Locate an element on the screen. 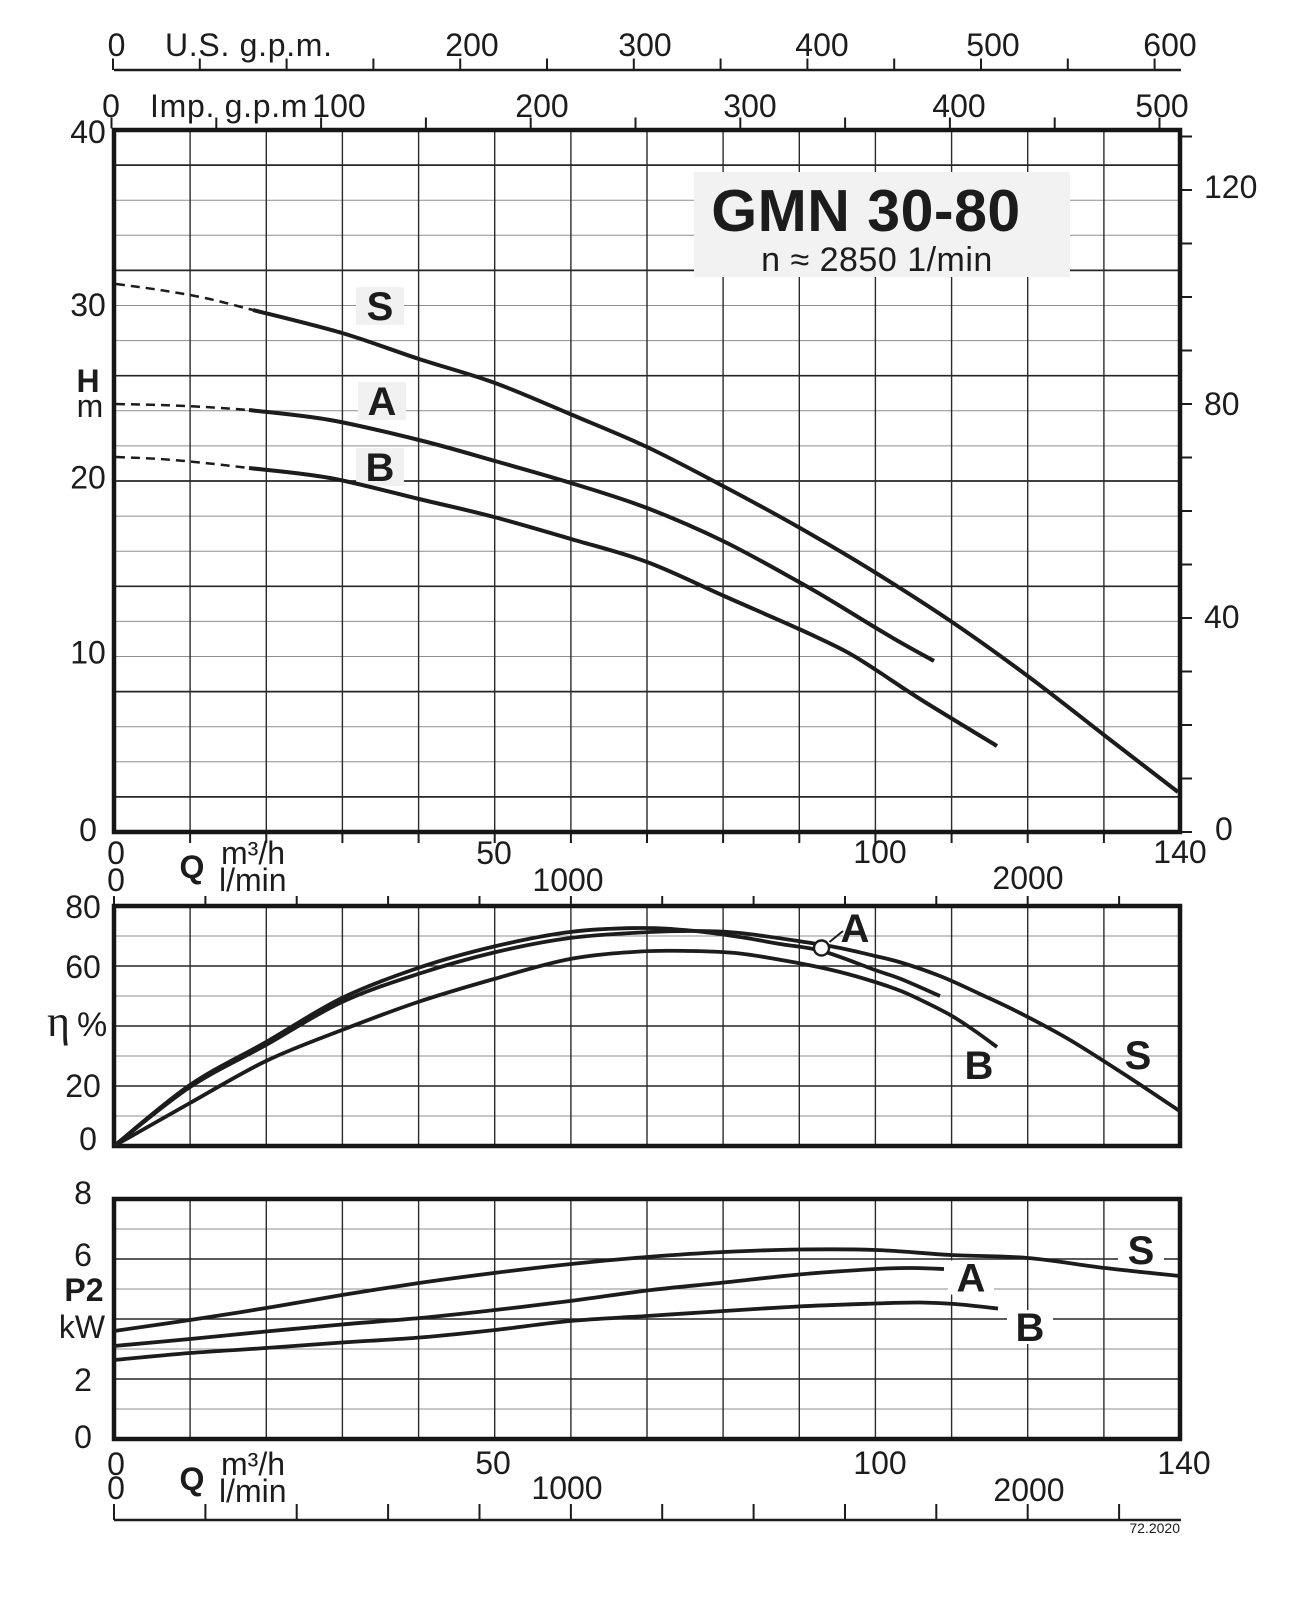 This screenshot has width=1291, height=1618. svg-text: 30 is located at coordinates (88, 305).